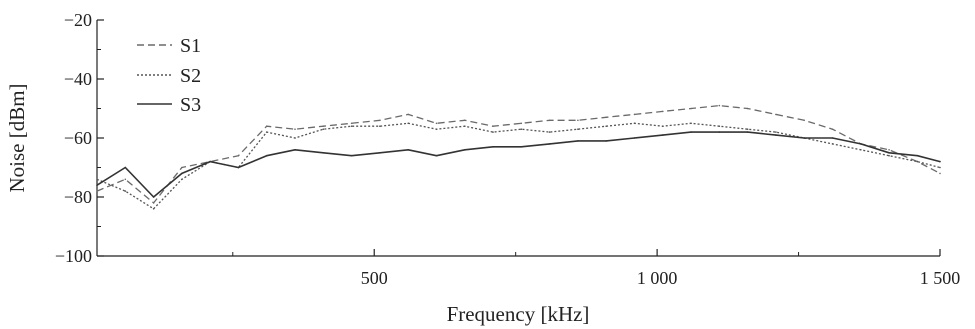 This screenshot has height=329, width=975. I want to click on y-tick-label: −40, so click(78, 79).